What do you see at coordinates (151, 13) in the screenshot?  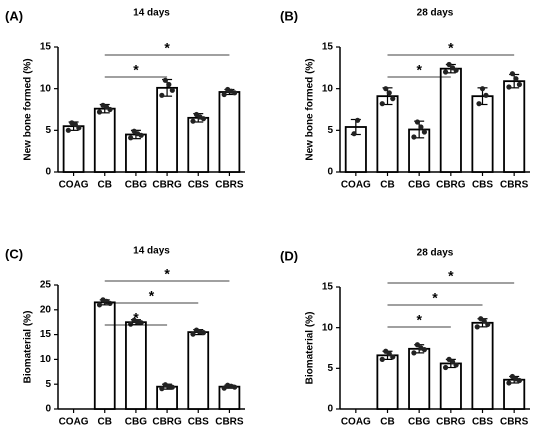 I see `chart-title: 14 days` at bounding box center [151, 13].